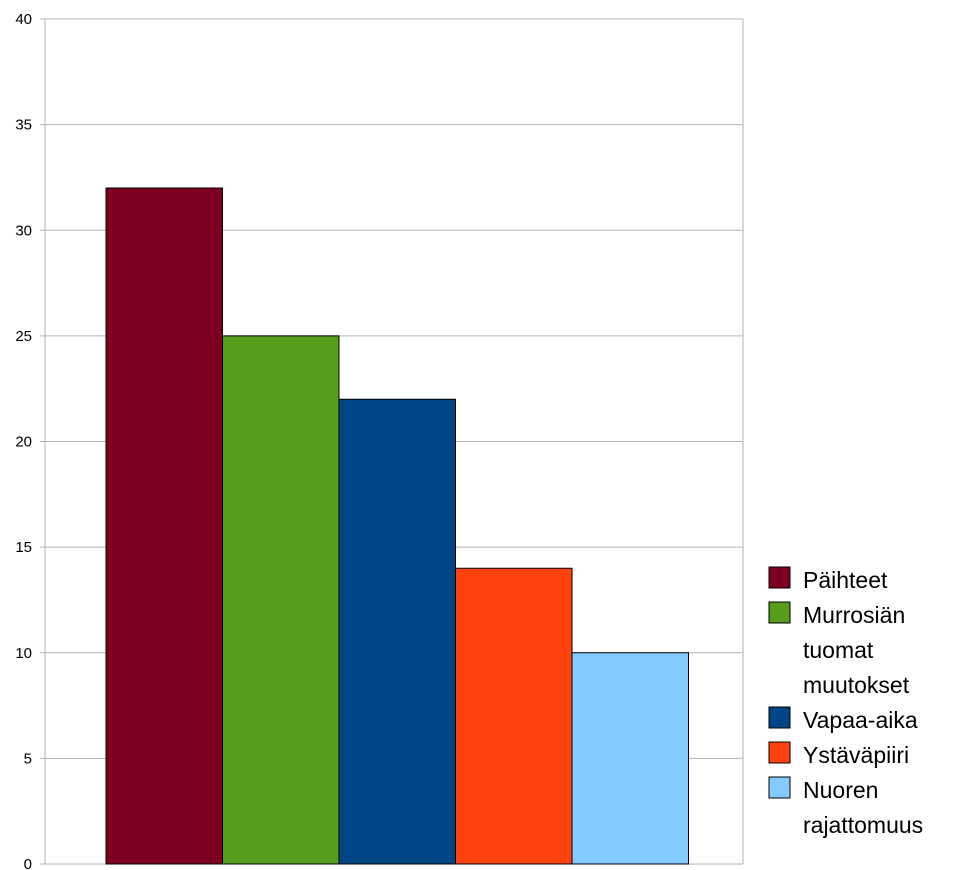  What do you see at coordinates (856, 650) in the screenshot?
I see `legend-label: Murrosiän tuomat muutokset` at bounding box center [856, 650].